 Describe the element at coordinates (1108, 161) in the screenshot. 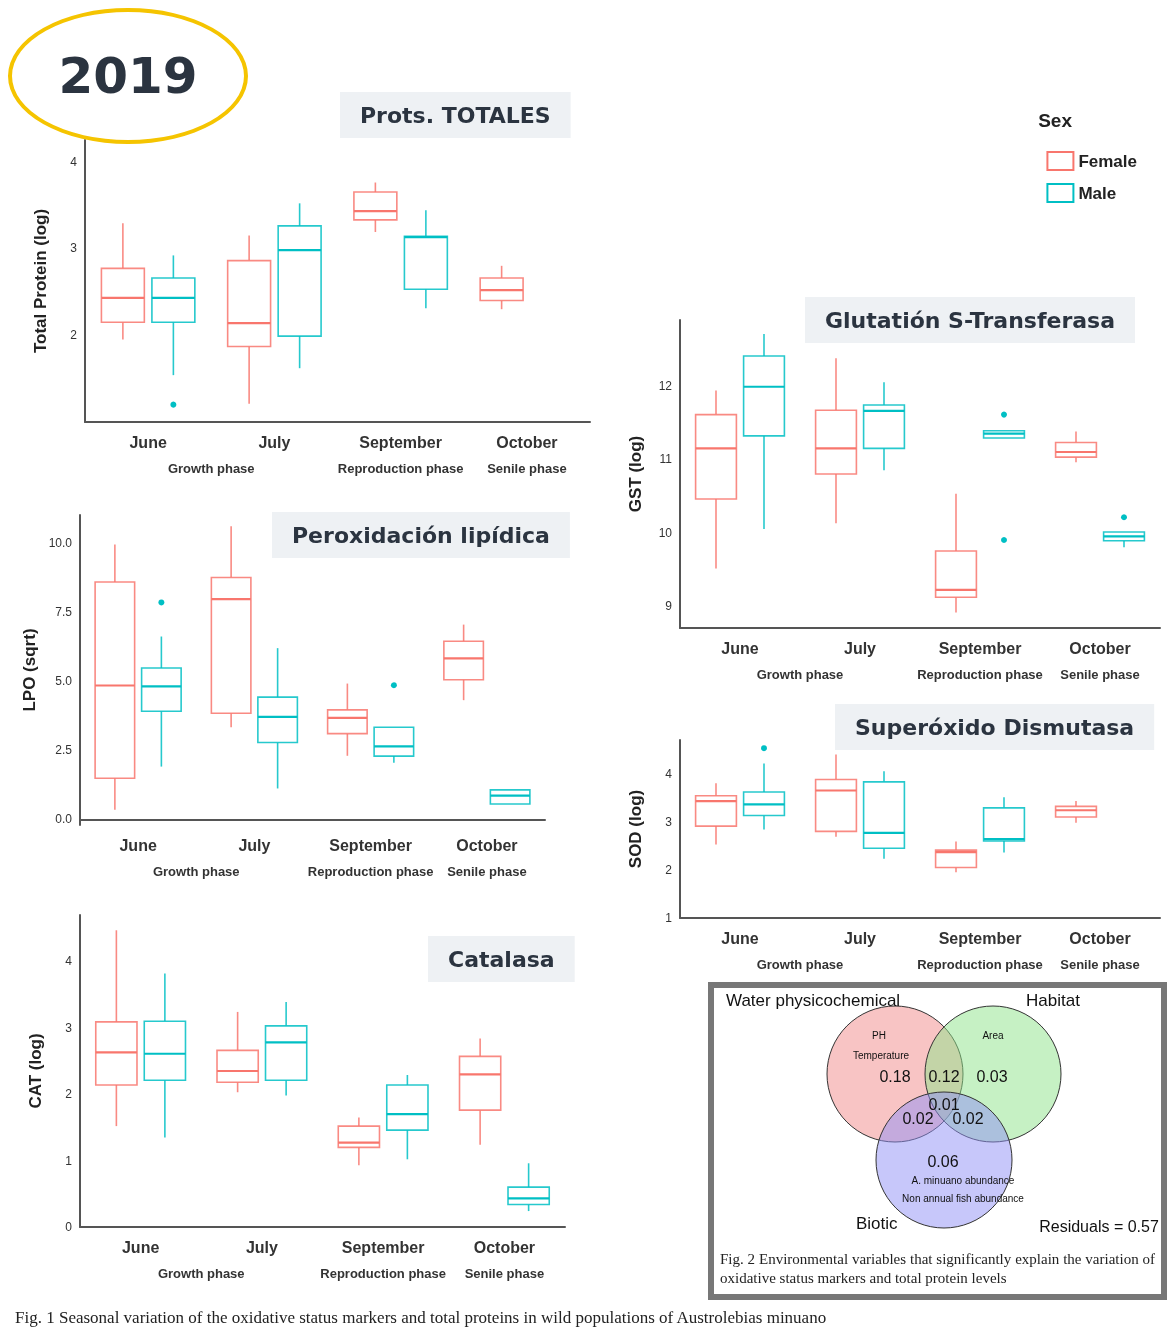

I see `legend-label: Female` at that location.